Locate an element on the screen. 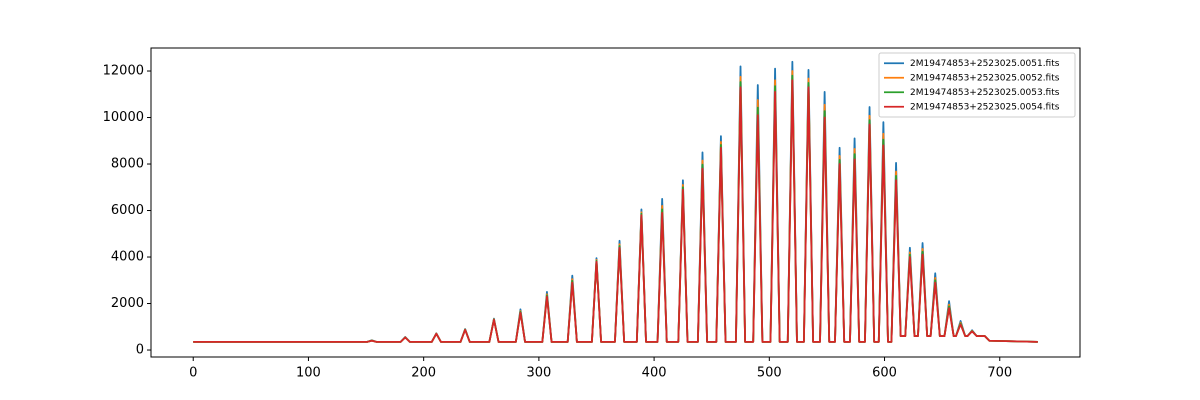  legend-label: 2M19474853+2523025.0054.fits is located at coordinates (985, 107).